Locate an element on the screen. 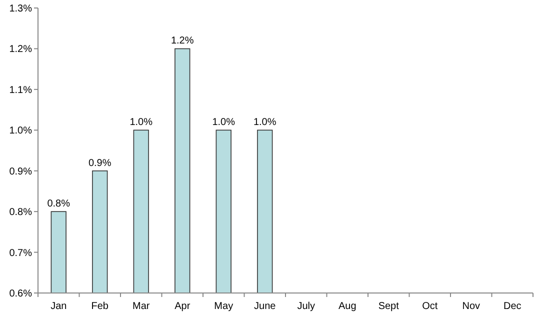 The image size is (537, 320). x-tick-label: Nov is located at coordinates (471, 306).